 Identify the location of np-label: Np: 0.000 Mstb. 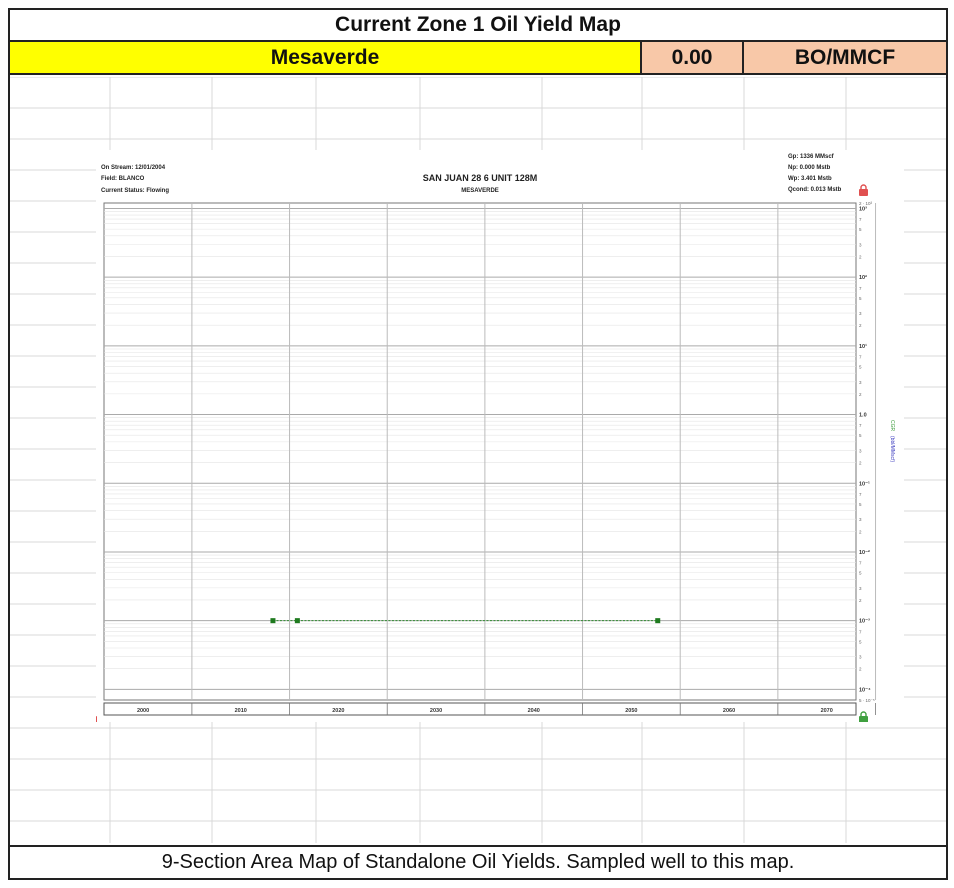
(809, 168).